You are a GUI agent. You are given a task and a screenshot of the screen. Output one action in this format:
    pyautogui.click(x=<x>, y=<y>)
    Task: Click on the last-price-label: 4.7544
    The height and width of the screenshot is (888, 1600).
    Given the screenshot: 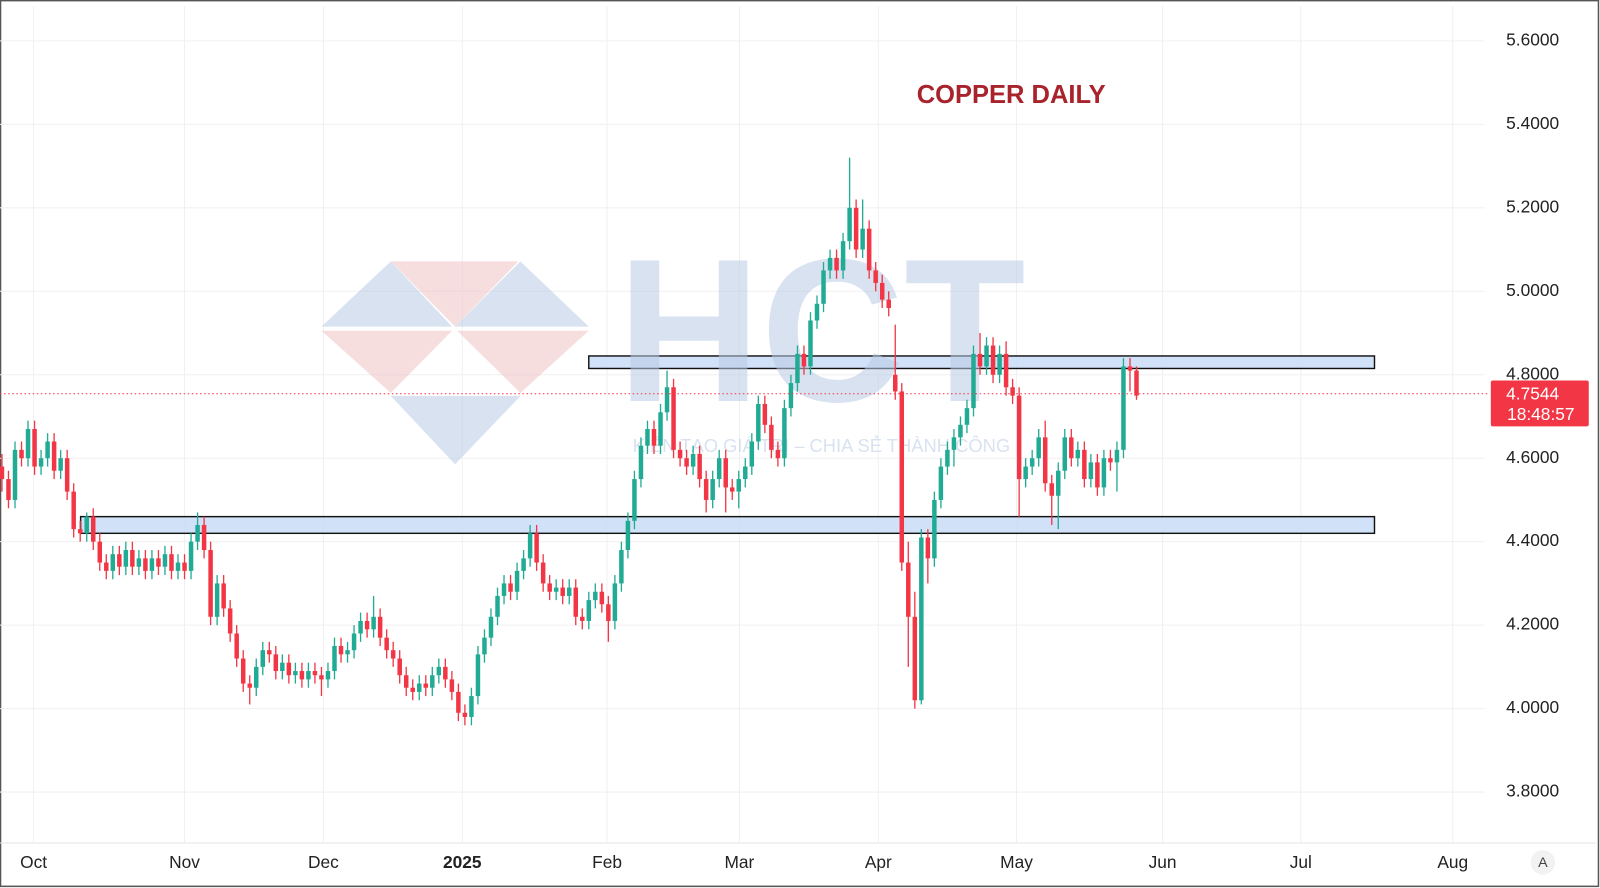 What is the action you would take?
    pyautogui.click(x=1532, y=393)
    